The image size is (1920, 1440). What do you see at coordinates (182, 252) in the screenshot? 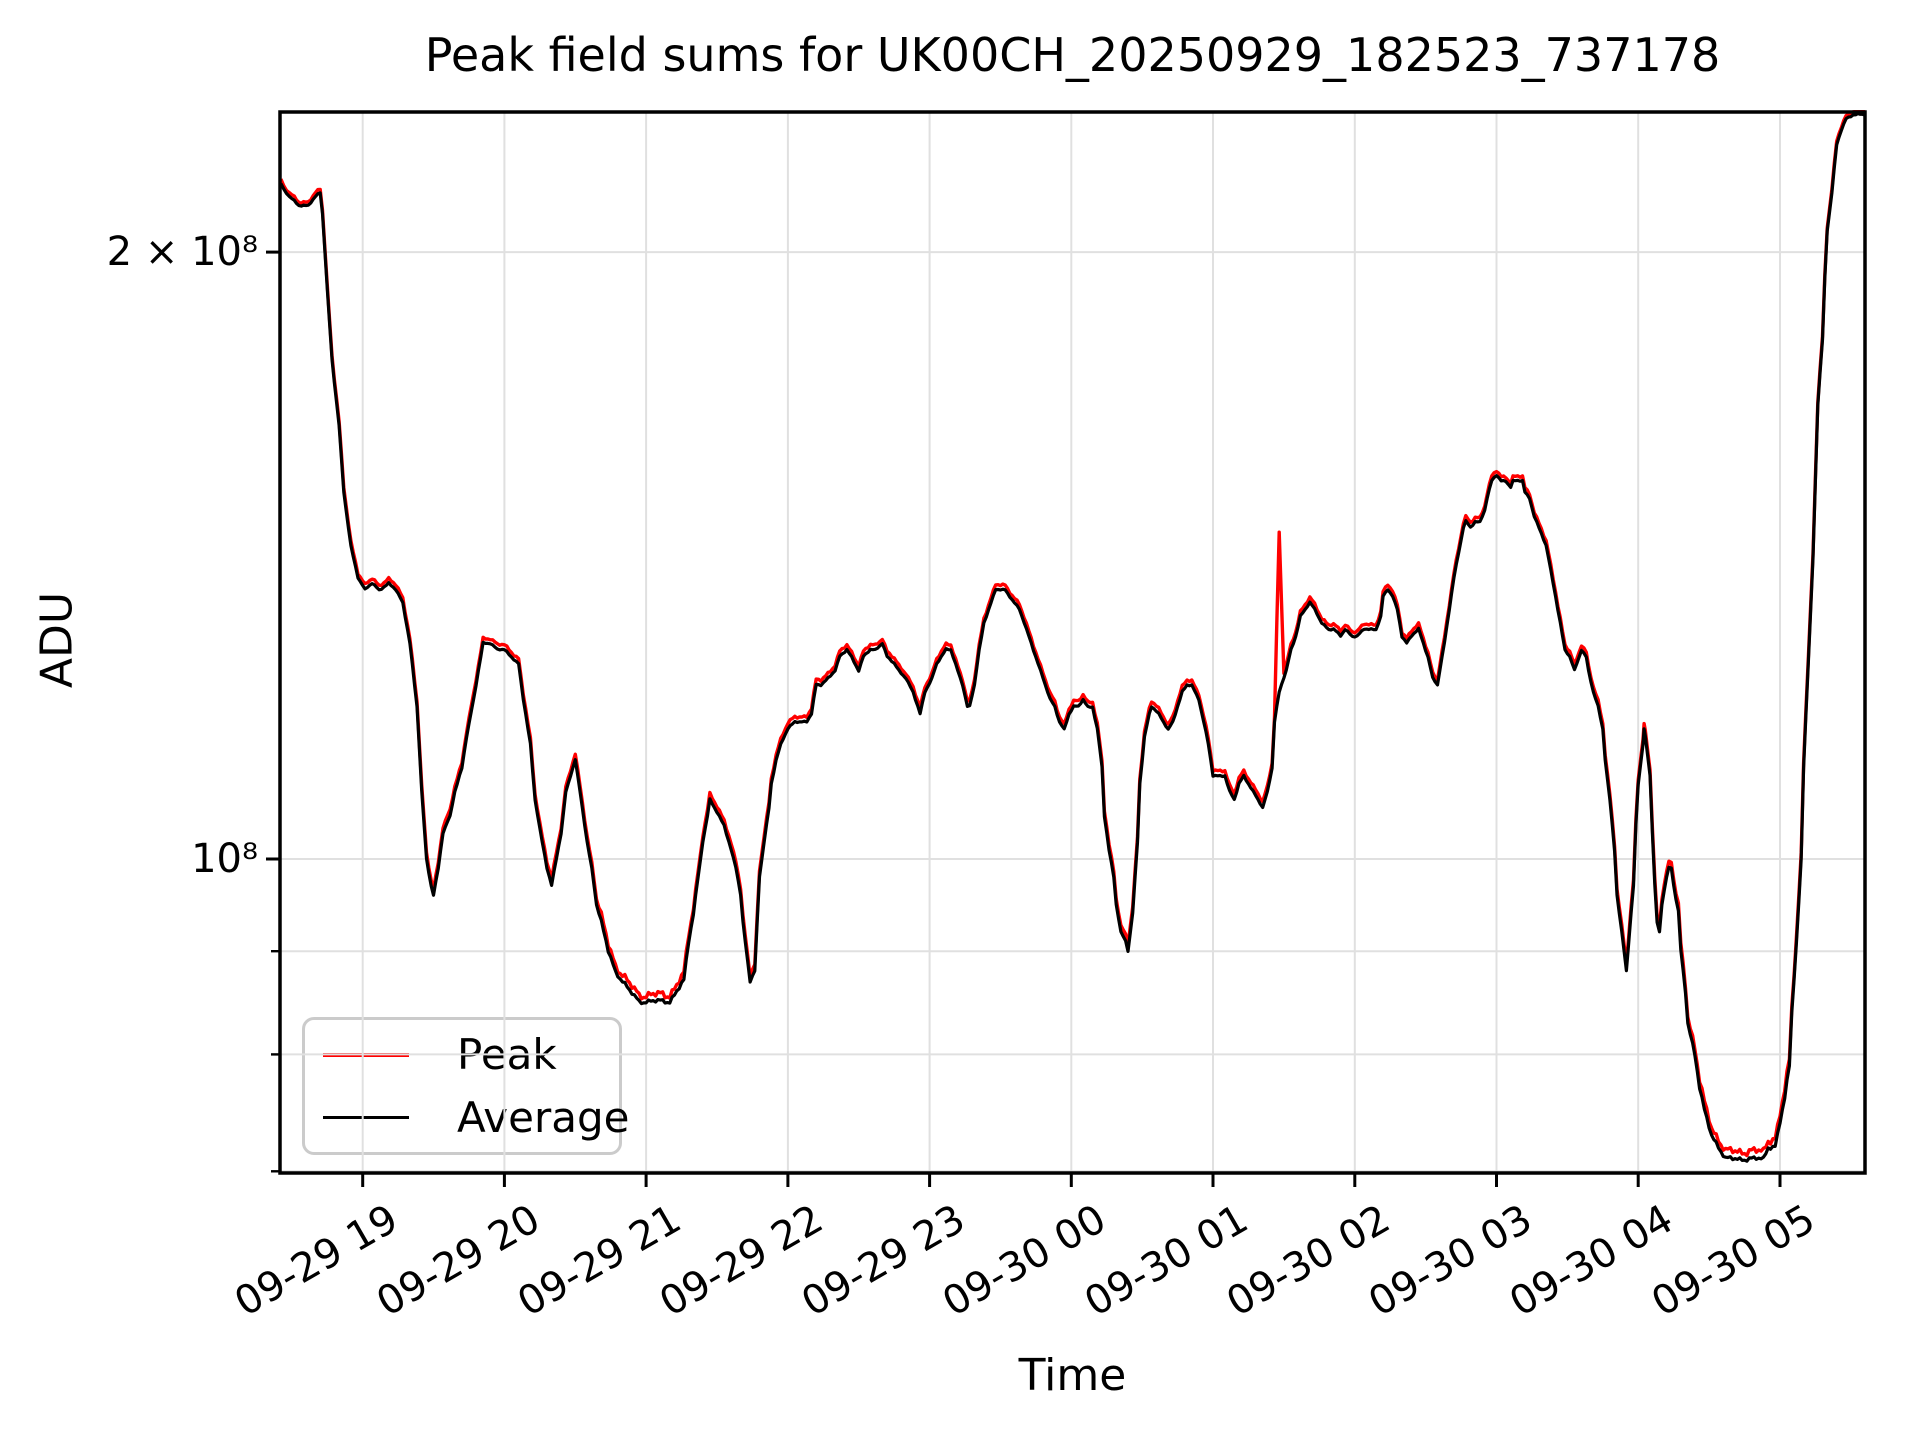
I see `y-tick-label: 2 × 10⁸` at bounding box center [182, 252].